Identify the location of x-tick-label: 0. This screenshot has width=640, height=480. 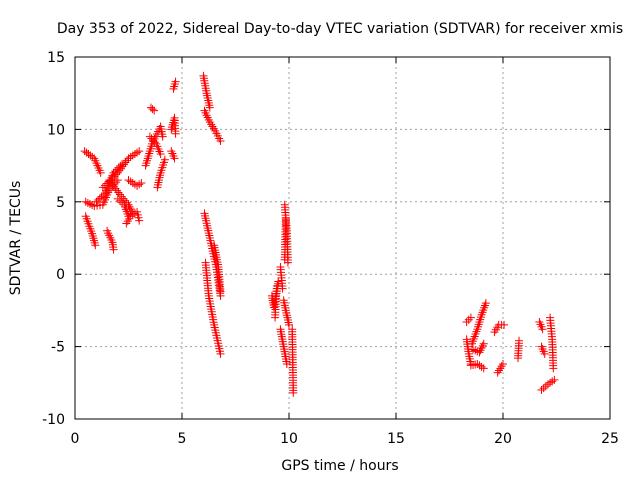
(75, 439).